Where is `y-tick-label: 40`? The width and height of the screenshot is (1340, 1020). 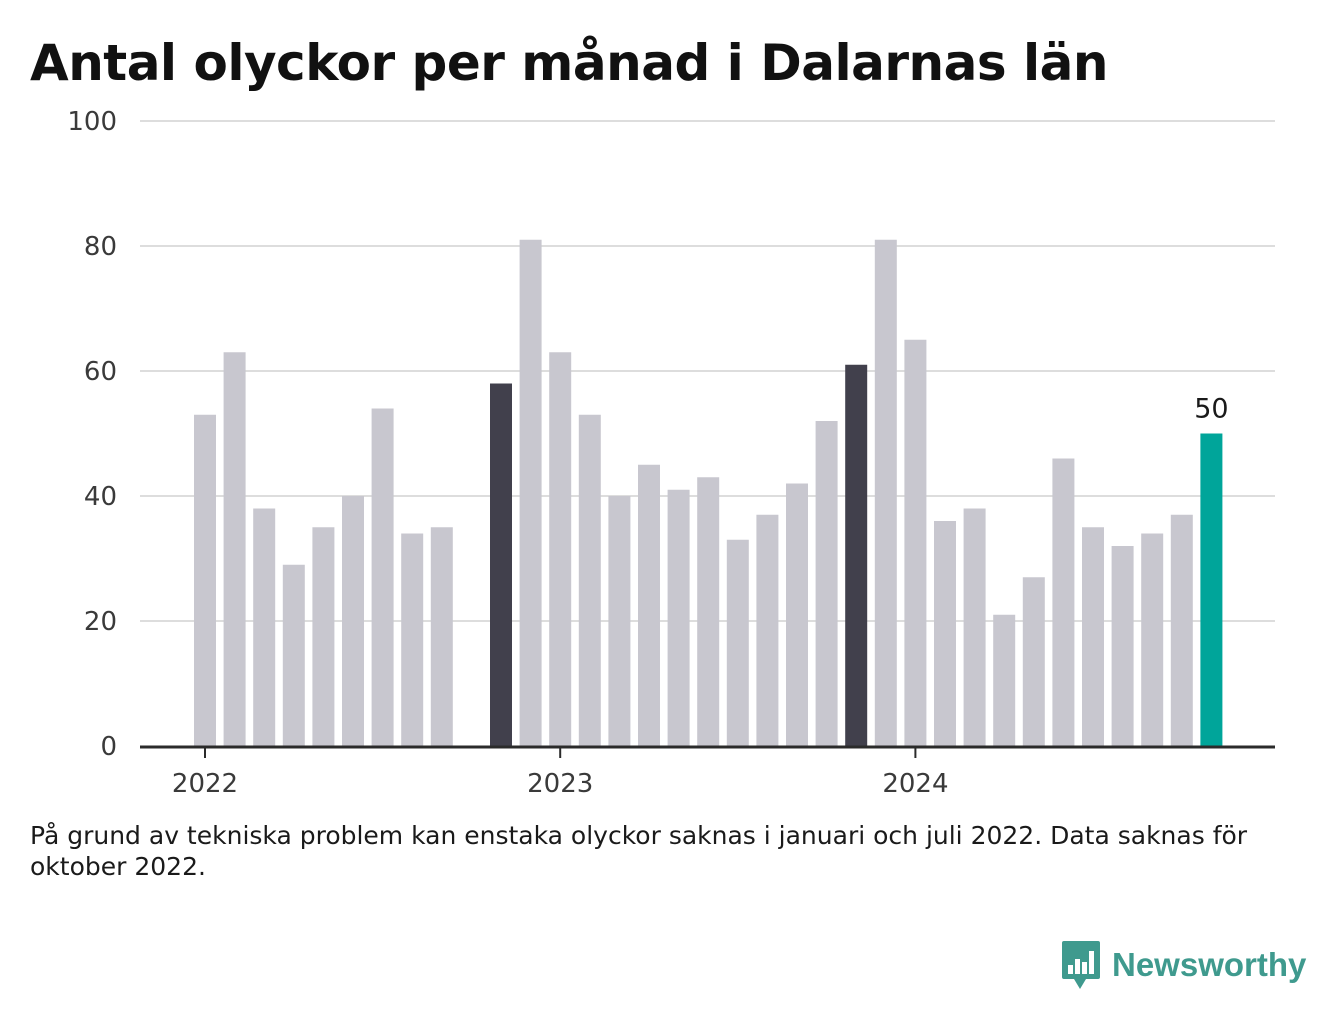
y-tick-label: 40 is located at coordinates (100, 497).